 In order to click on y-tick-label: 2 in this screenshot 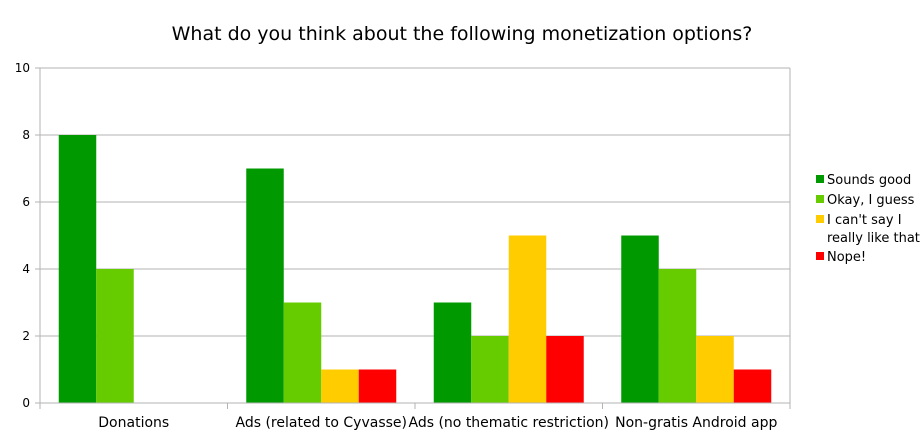, I will do `click(26, 336)`.